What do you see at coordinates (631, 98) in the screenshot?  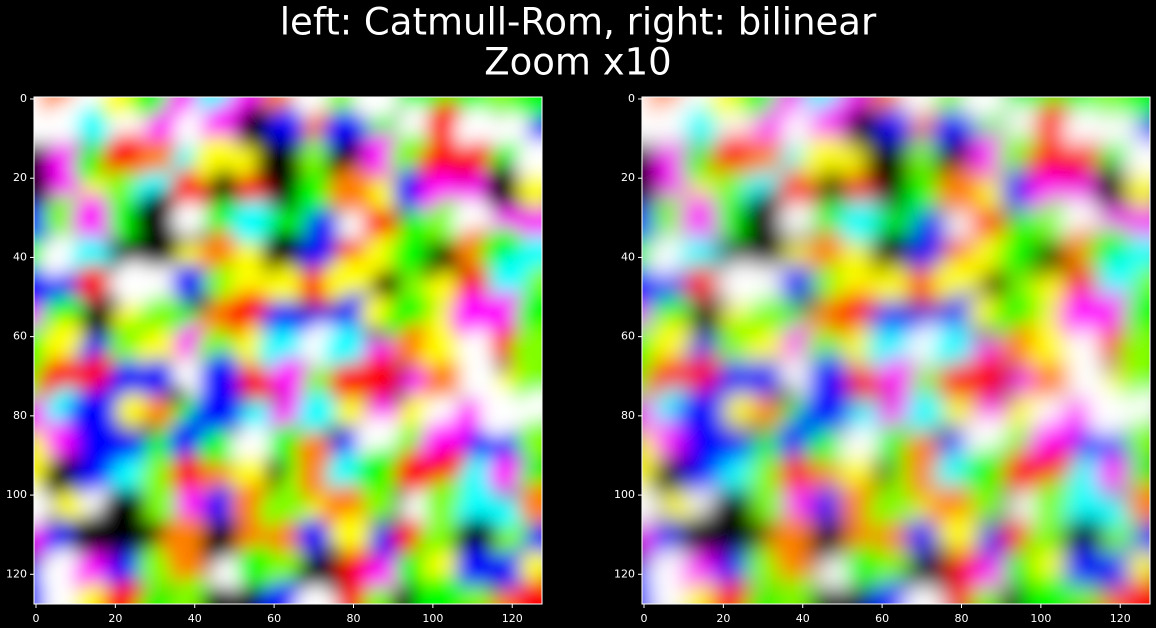 I see `y-tick-label: 0` at bounding box center [631, 98].